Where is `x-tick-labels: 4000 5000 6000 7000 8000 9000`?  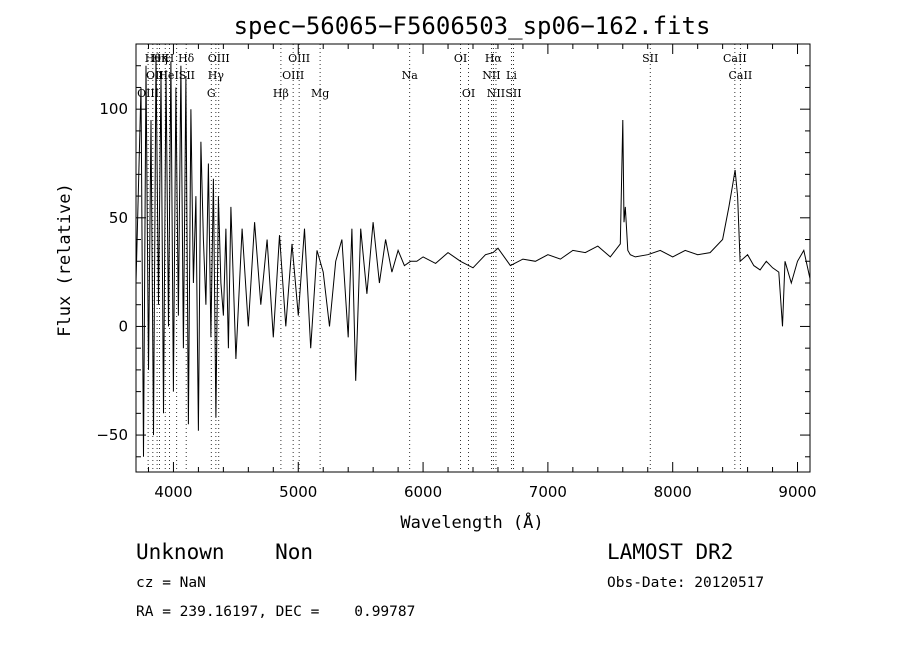
x-tick-labels: 4000 5000 6000 7000 8000 9000 is located at coordinates (485, 492).